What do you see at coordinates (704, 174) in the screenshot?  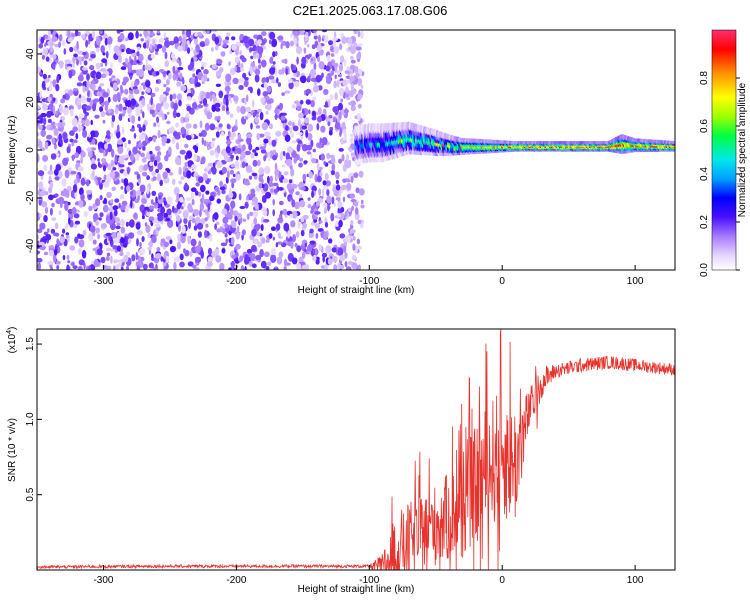 I see `colorbar-tick-label: 0.4` at bounding box center [704, 174].